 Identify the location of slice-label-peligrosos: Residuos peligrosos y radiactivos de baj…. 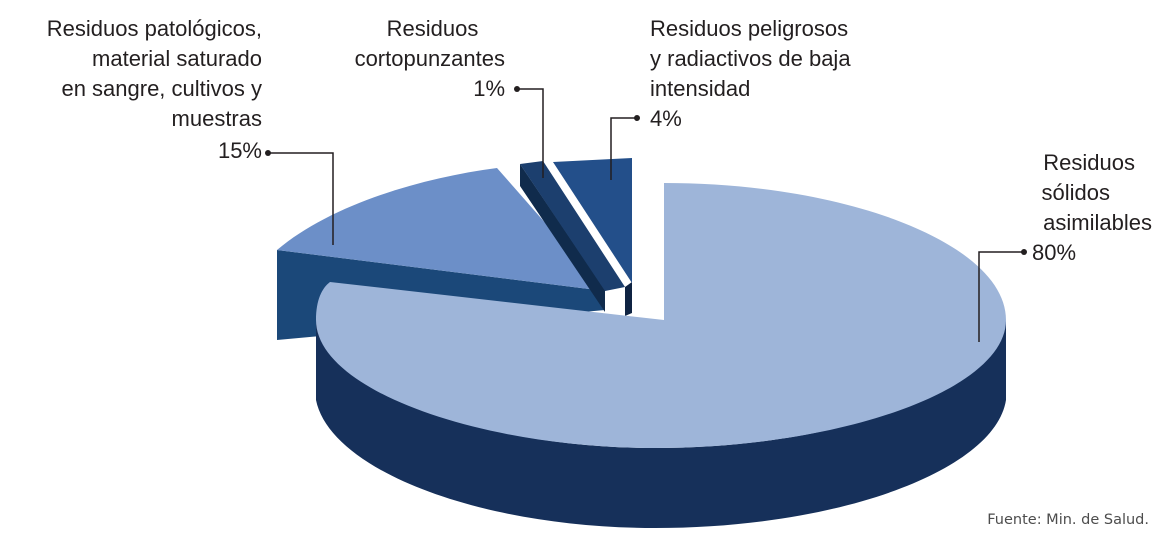
(780, 74).